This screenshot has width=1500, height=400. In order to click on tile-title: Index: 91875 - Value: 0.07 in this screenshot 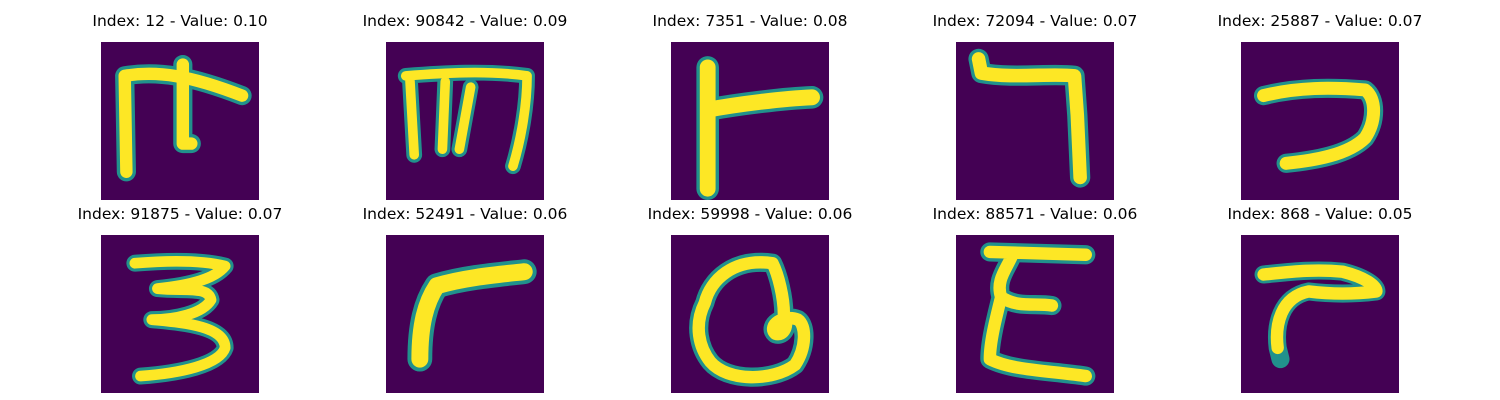, I will do `click(180, 214)`.